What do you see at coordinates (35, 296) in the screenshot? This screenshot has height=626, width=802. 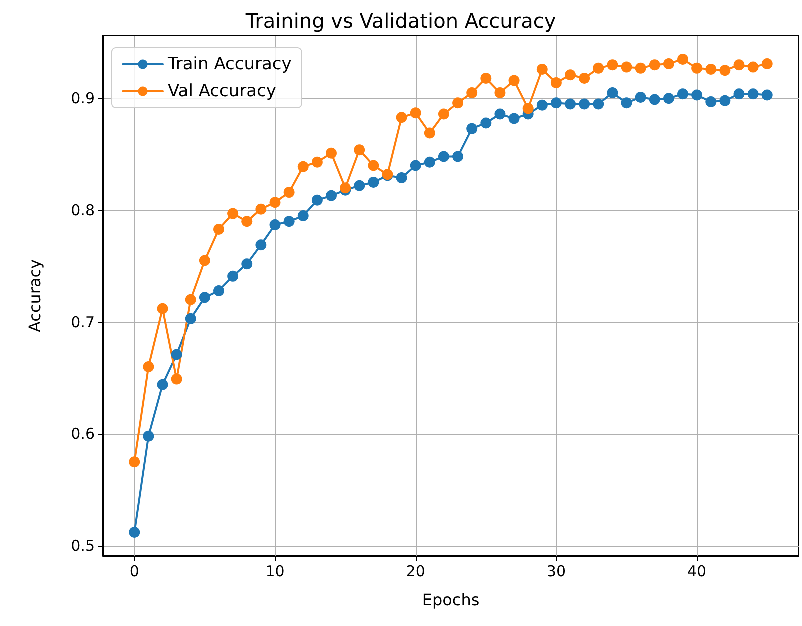 I see `y-axis-title: Accuracy` at bounding box center [35, 296].